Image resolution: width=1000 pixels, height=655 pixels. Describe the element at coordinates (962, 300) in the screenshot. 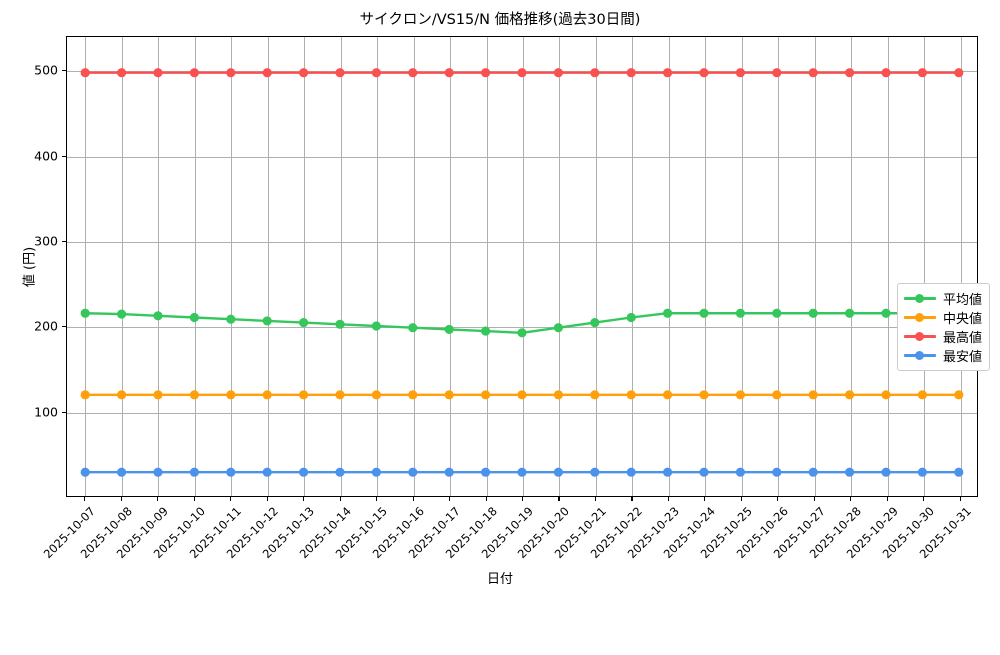

I see `legend-label-0: 平均値` at that location.